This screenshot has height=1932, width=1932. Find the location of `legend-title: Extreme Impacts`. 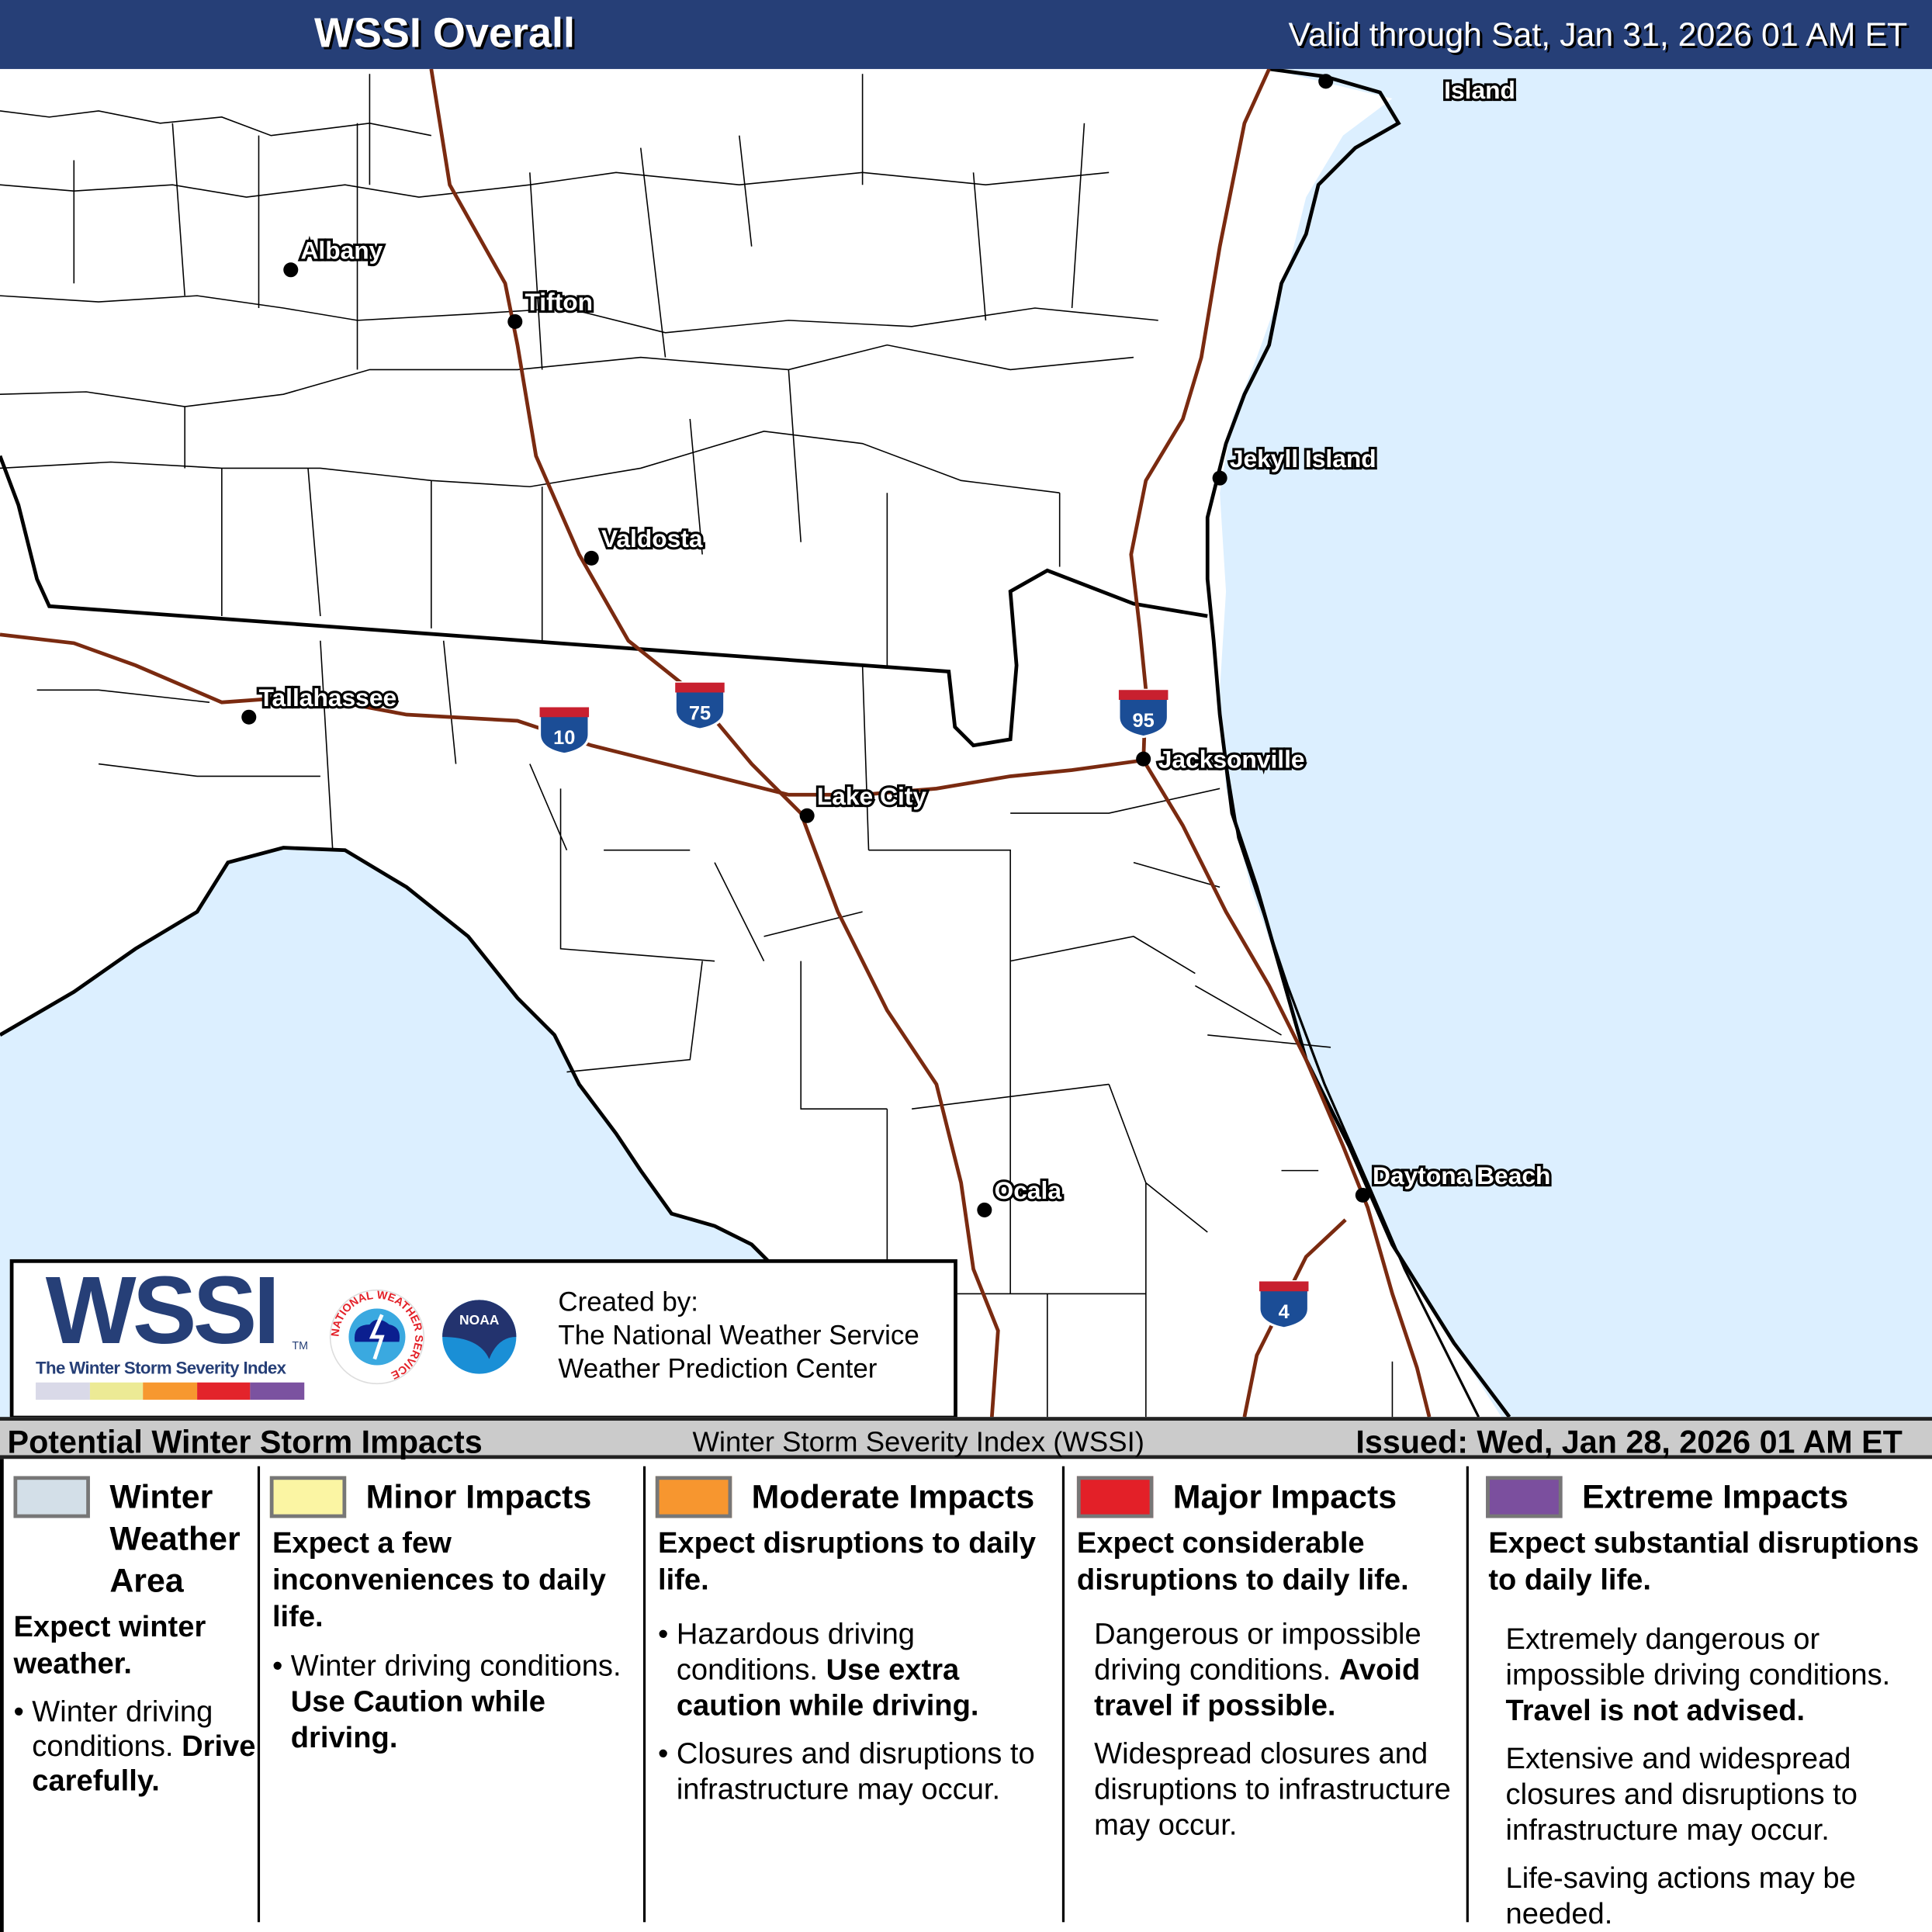

legend-title: Extreme Impacts is located at coordinates (1716, 1497).